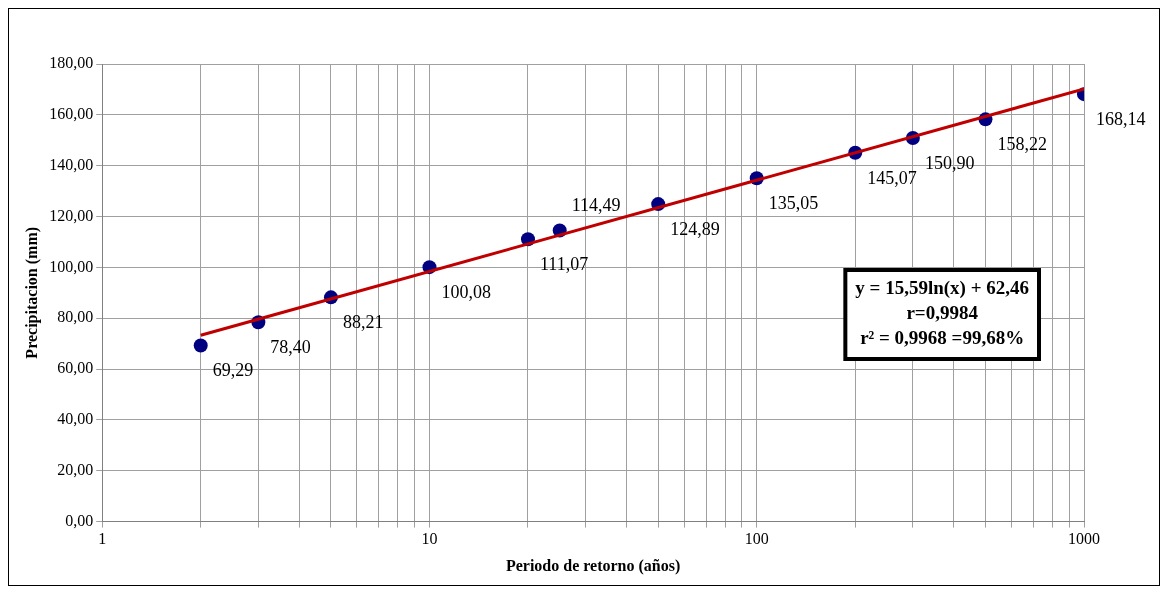 This screenshot has height=596, width=1170. Describe the element at coordinates (695, 228) in the screenshot. I see `data-label: 124,89` at that location.